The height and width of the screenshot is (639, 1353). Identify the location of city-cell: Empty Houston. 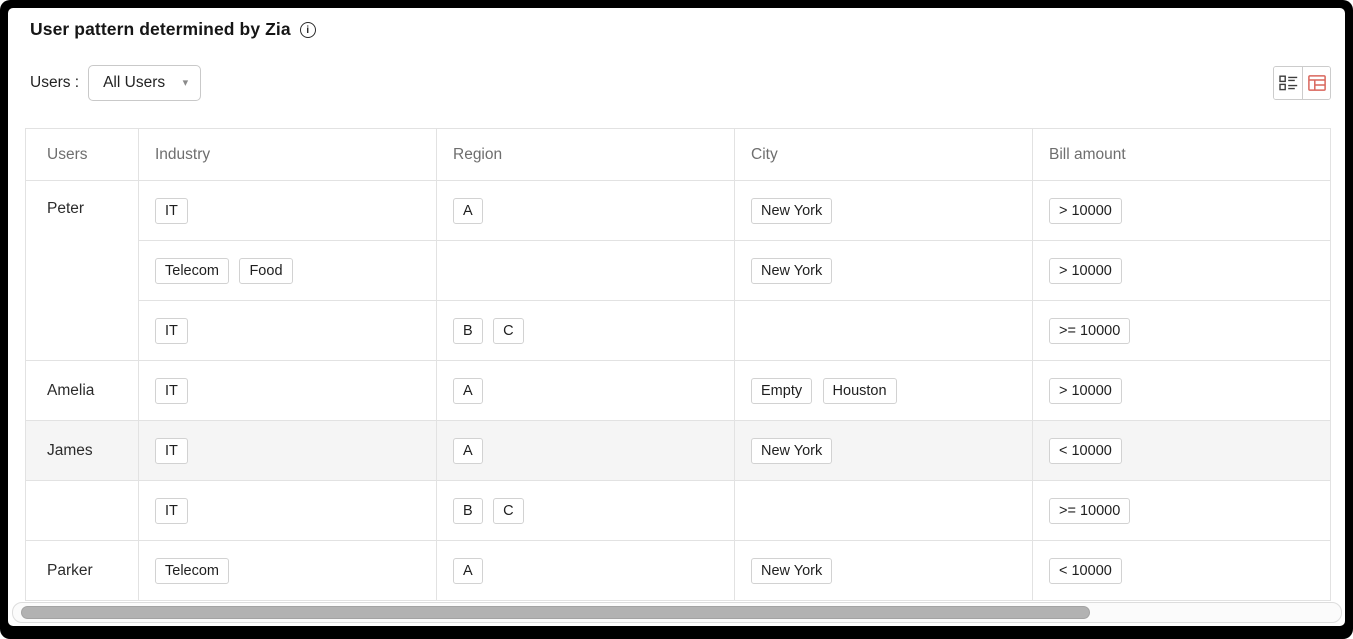
(883, 390).